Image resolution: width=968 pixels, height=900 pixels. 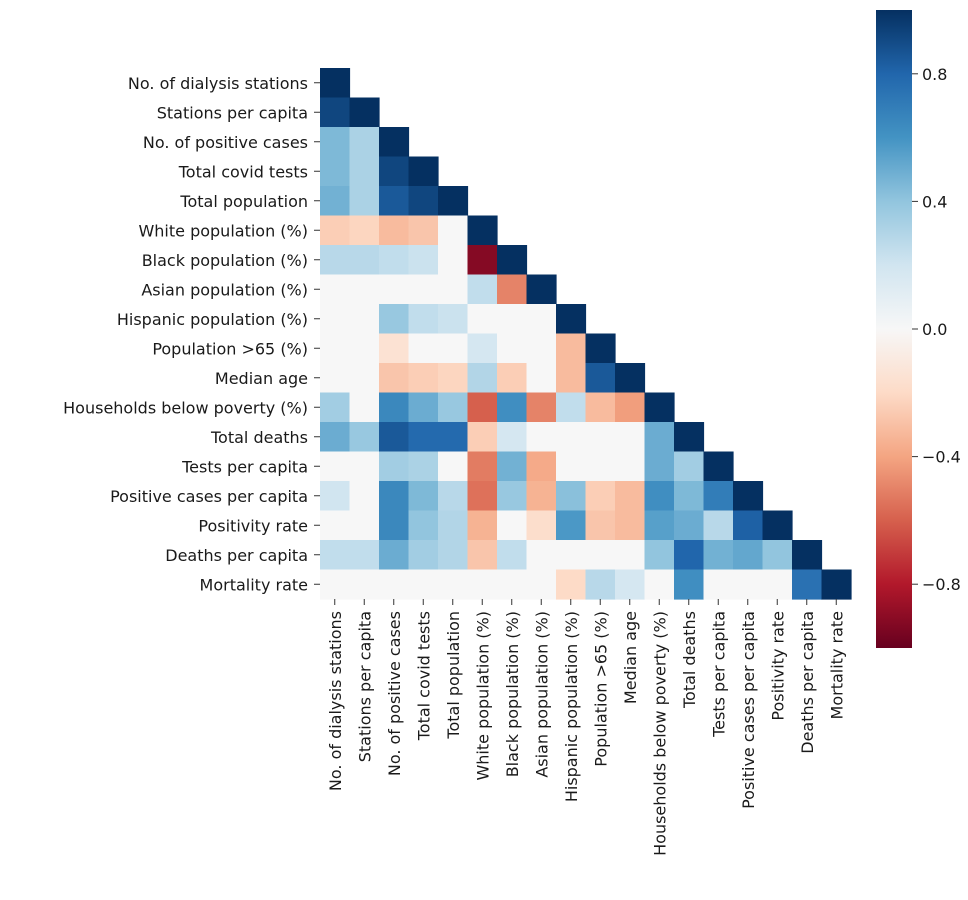 I want to click on y-tick-label: Total deaths, so click(x=259, y=437).